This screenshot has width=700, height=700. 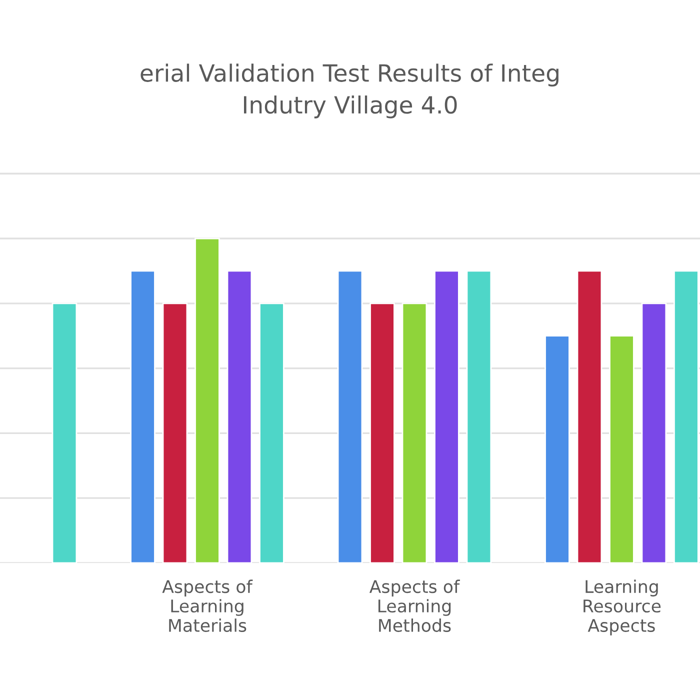 What do you see at coordinates (414, 606) in the screenshot?
I see `x-tick-label: Aspects of Learning Methods` at bounding box center [414, 606].